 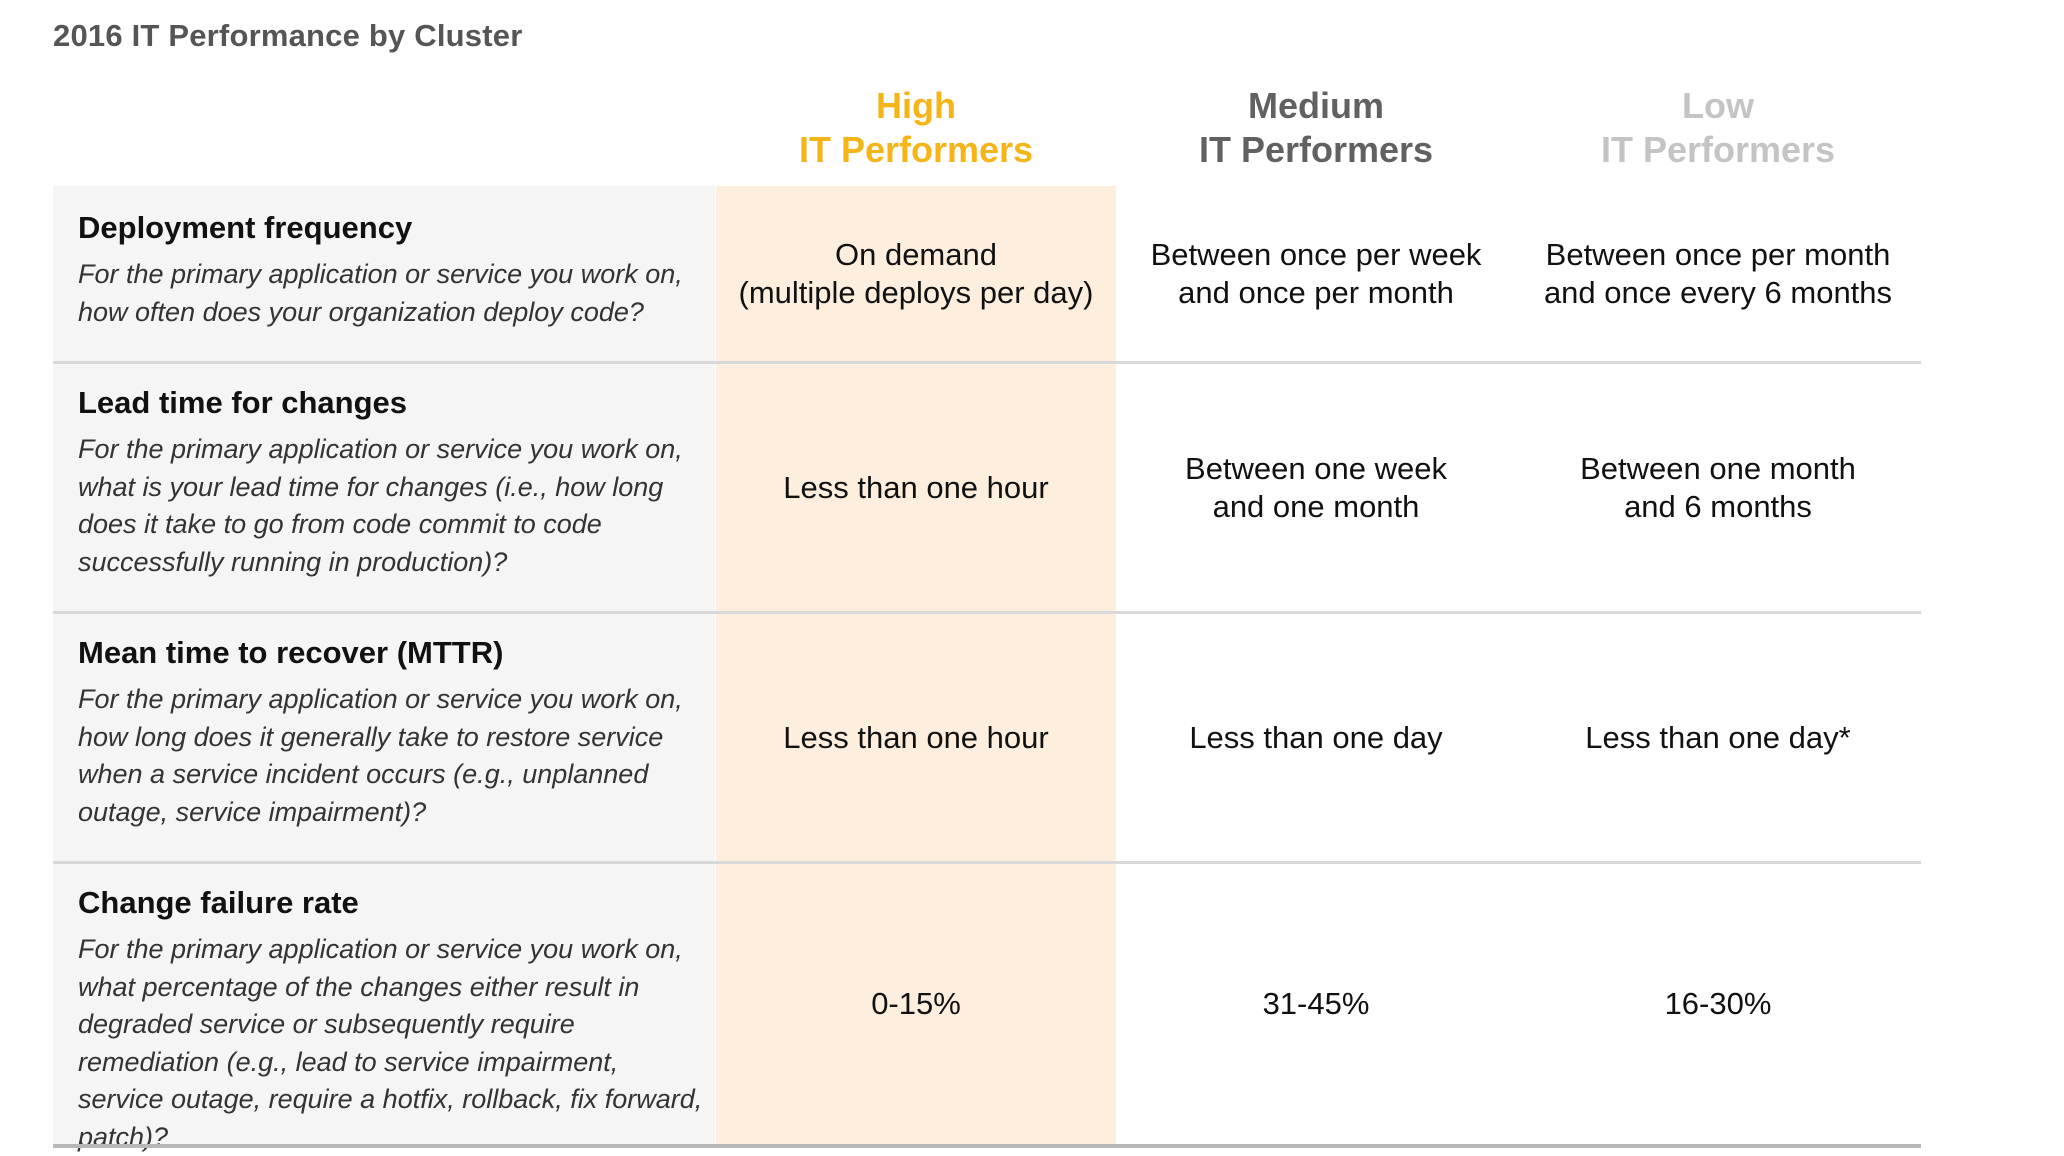 I want to click on cell-line: (multiple deploys per day), so click(x=916, y=292).